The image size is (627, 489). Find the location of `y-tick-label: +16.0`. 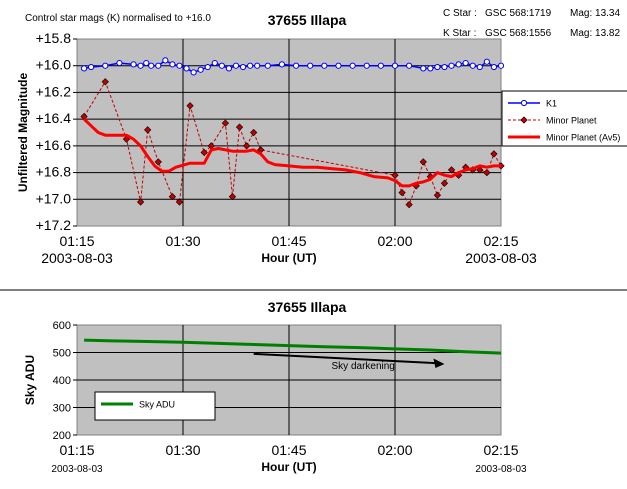

y-tick-label: +16.0 is located at coordinates (54, 65).